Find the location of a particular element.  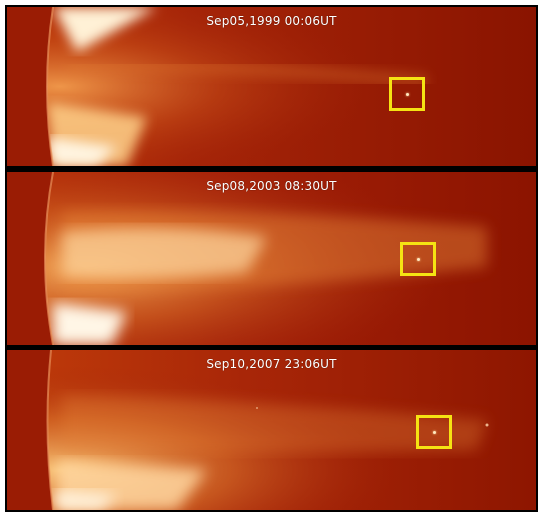

timestamp-label: Sep05,1999 00:06UT is located at coordinates (271, 21).